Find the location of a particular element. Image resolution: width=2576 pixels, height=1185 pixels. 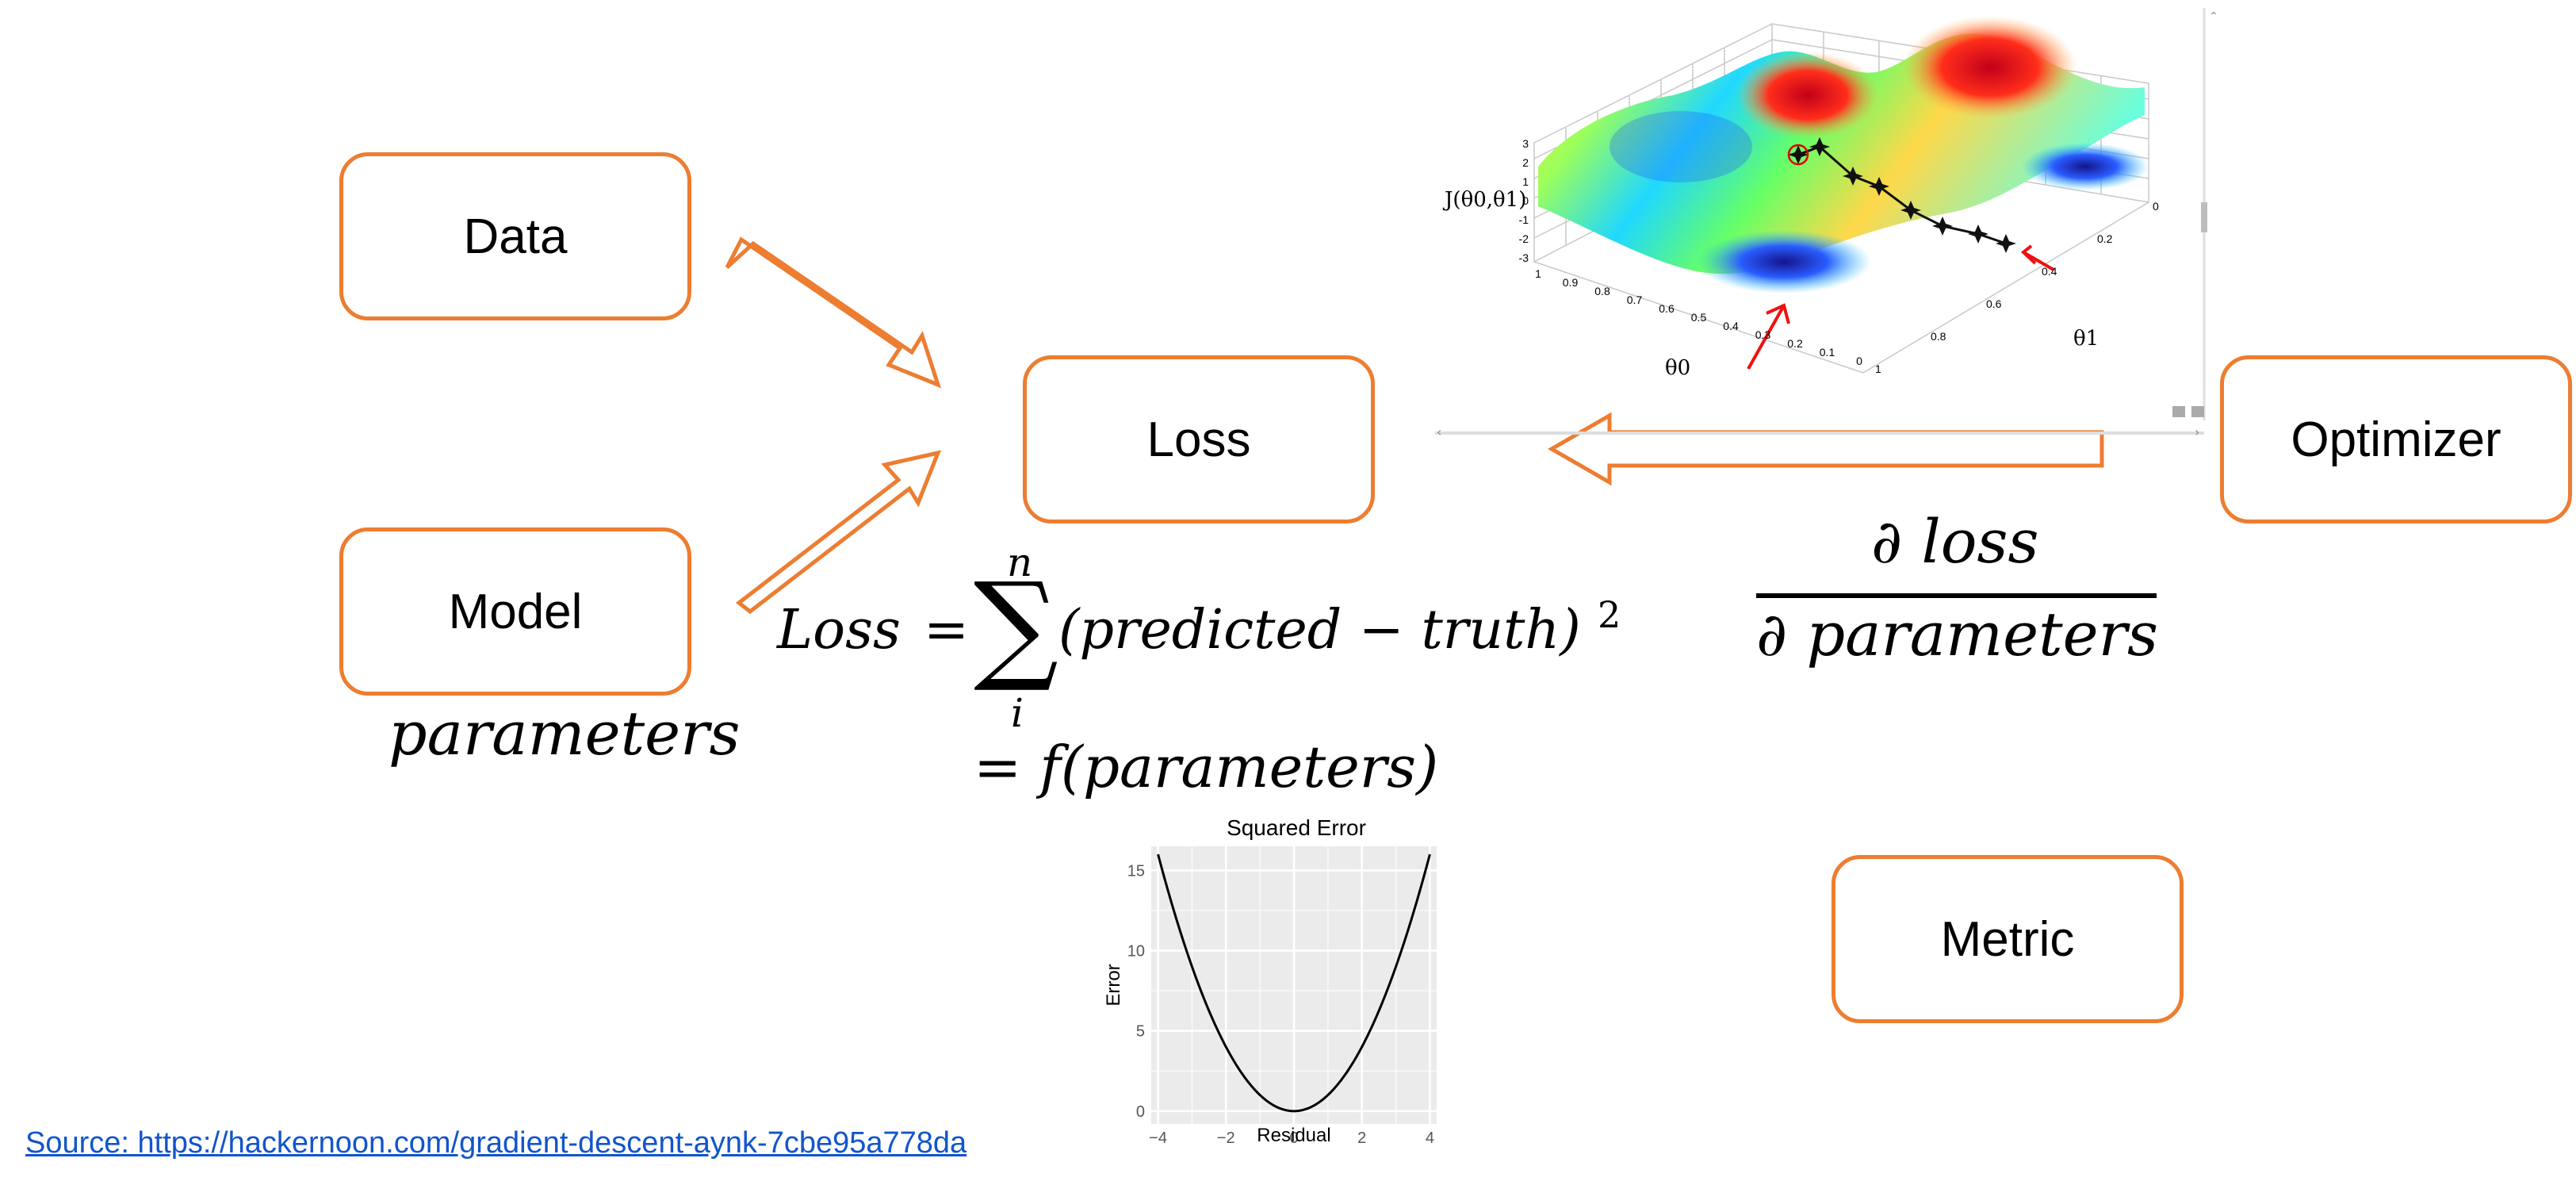

gradient-numerator: ∂ loss is located at coordinates (1955, 541).